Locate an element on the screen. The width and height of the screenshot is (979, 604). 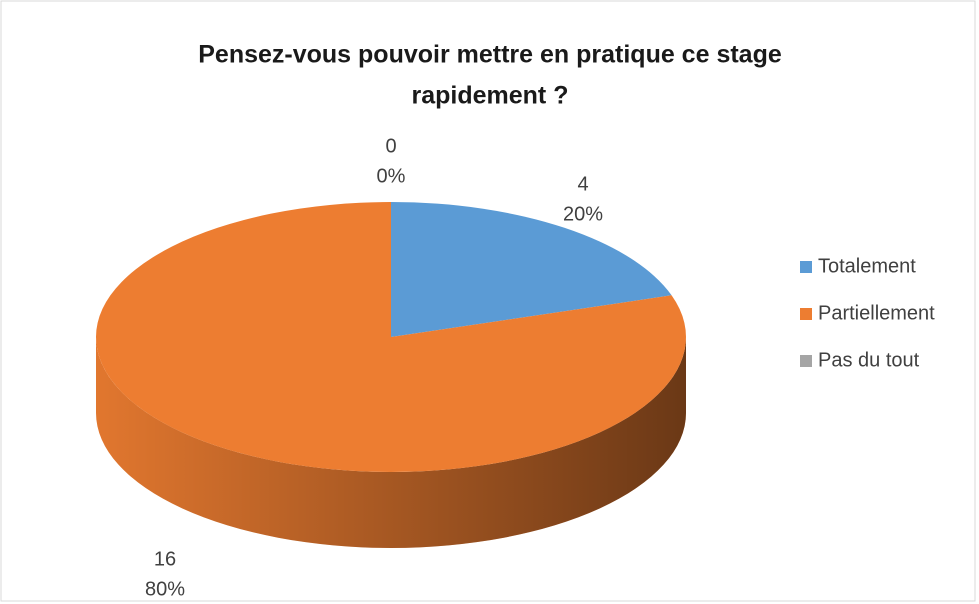
chart-title: rapidement ? is located at coordinates (490, 96).